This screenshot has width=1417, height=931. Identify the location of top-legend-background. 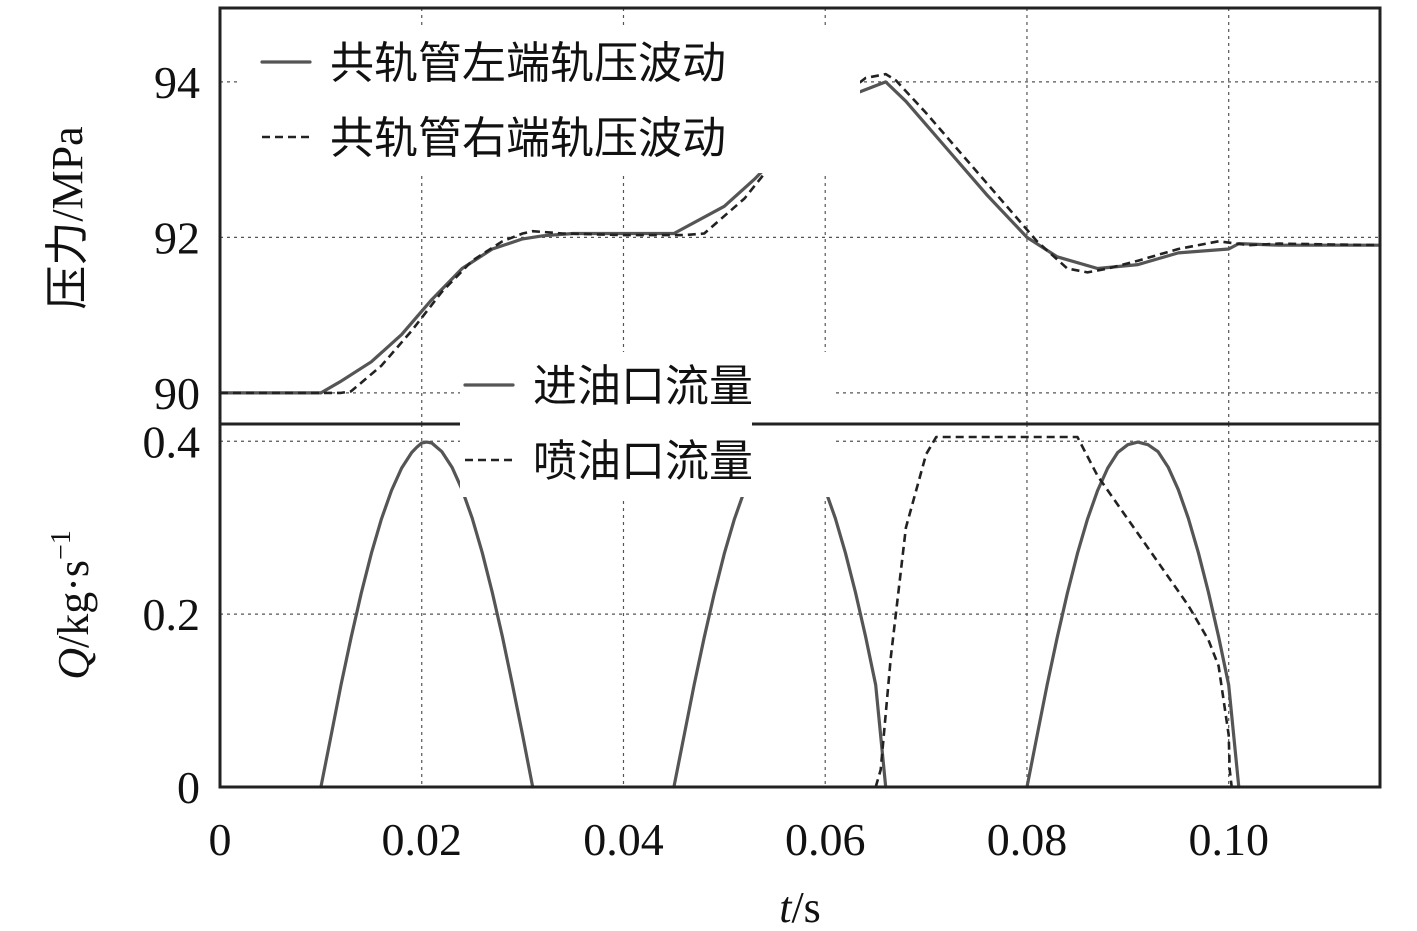
(550, 100).